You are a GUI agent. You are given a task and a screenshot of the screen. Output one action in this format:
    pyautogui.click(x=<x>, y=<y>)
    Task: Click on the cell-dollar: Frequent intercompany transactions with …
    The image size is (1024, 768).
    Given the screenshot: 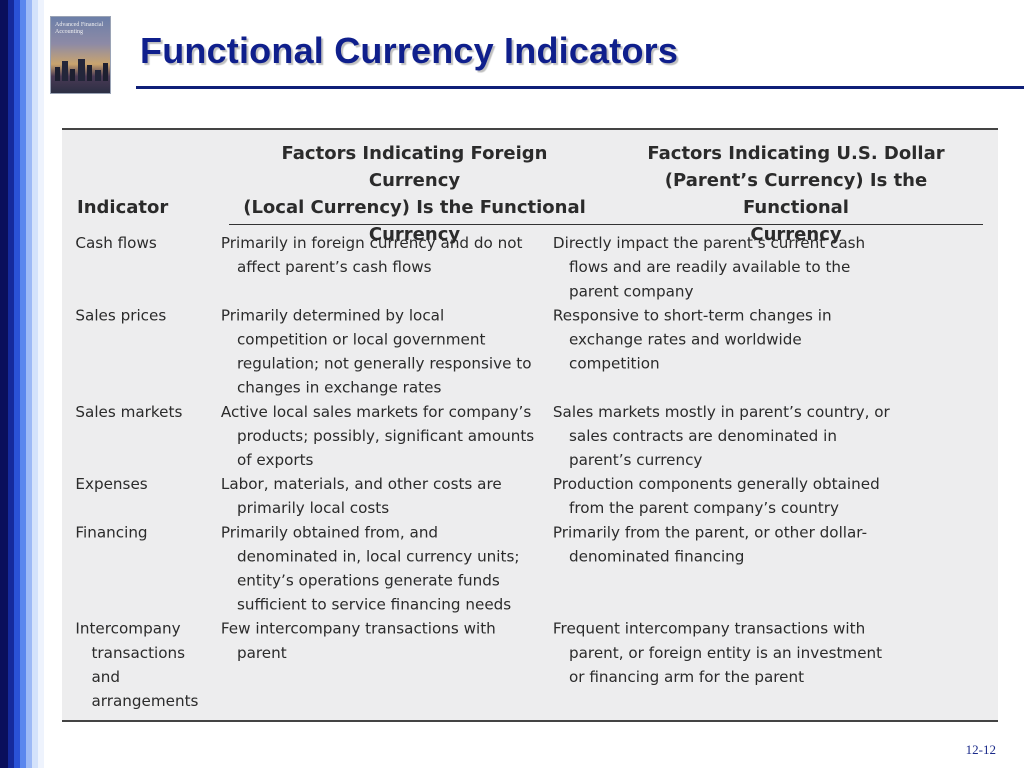 What is the action you would take?
    pyautogui.click(x=717, y=653)
    